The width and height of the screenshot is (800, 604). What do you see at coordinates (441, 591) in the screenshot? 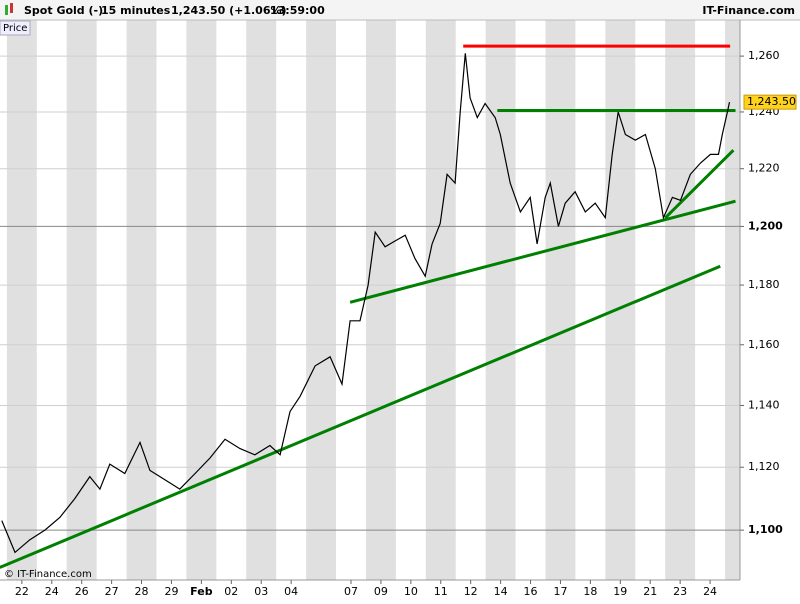
I see `x-tick-label: 11` at bounding box center [441, 591].